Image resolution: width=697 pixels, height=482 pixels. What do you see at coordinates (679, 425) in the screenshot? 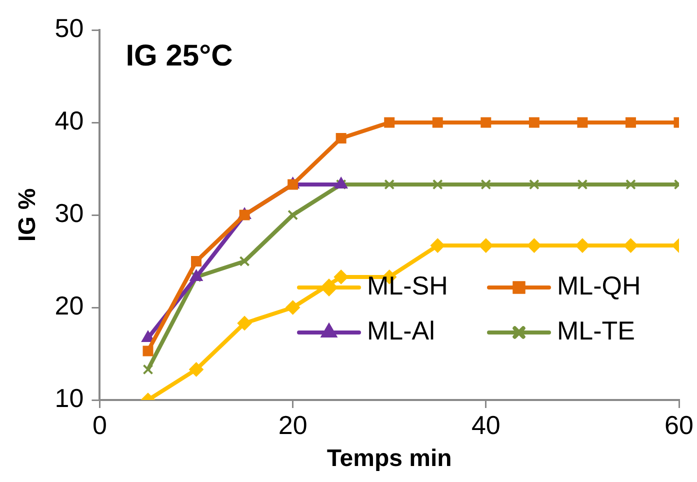
I see `x-tick-label: 60` at bounding box center [679, 425].